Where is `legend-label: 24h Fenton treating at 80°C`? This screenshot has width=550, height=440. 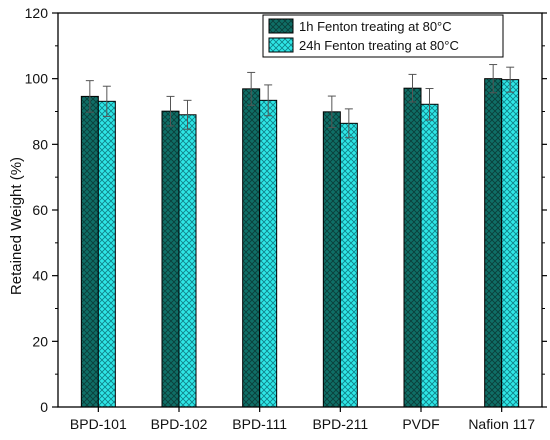 legend-label: 24h Fenton treating at 80°C is located at coordinates (379, 45).